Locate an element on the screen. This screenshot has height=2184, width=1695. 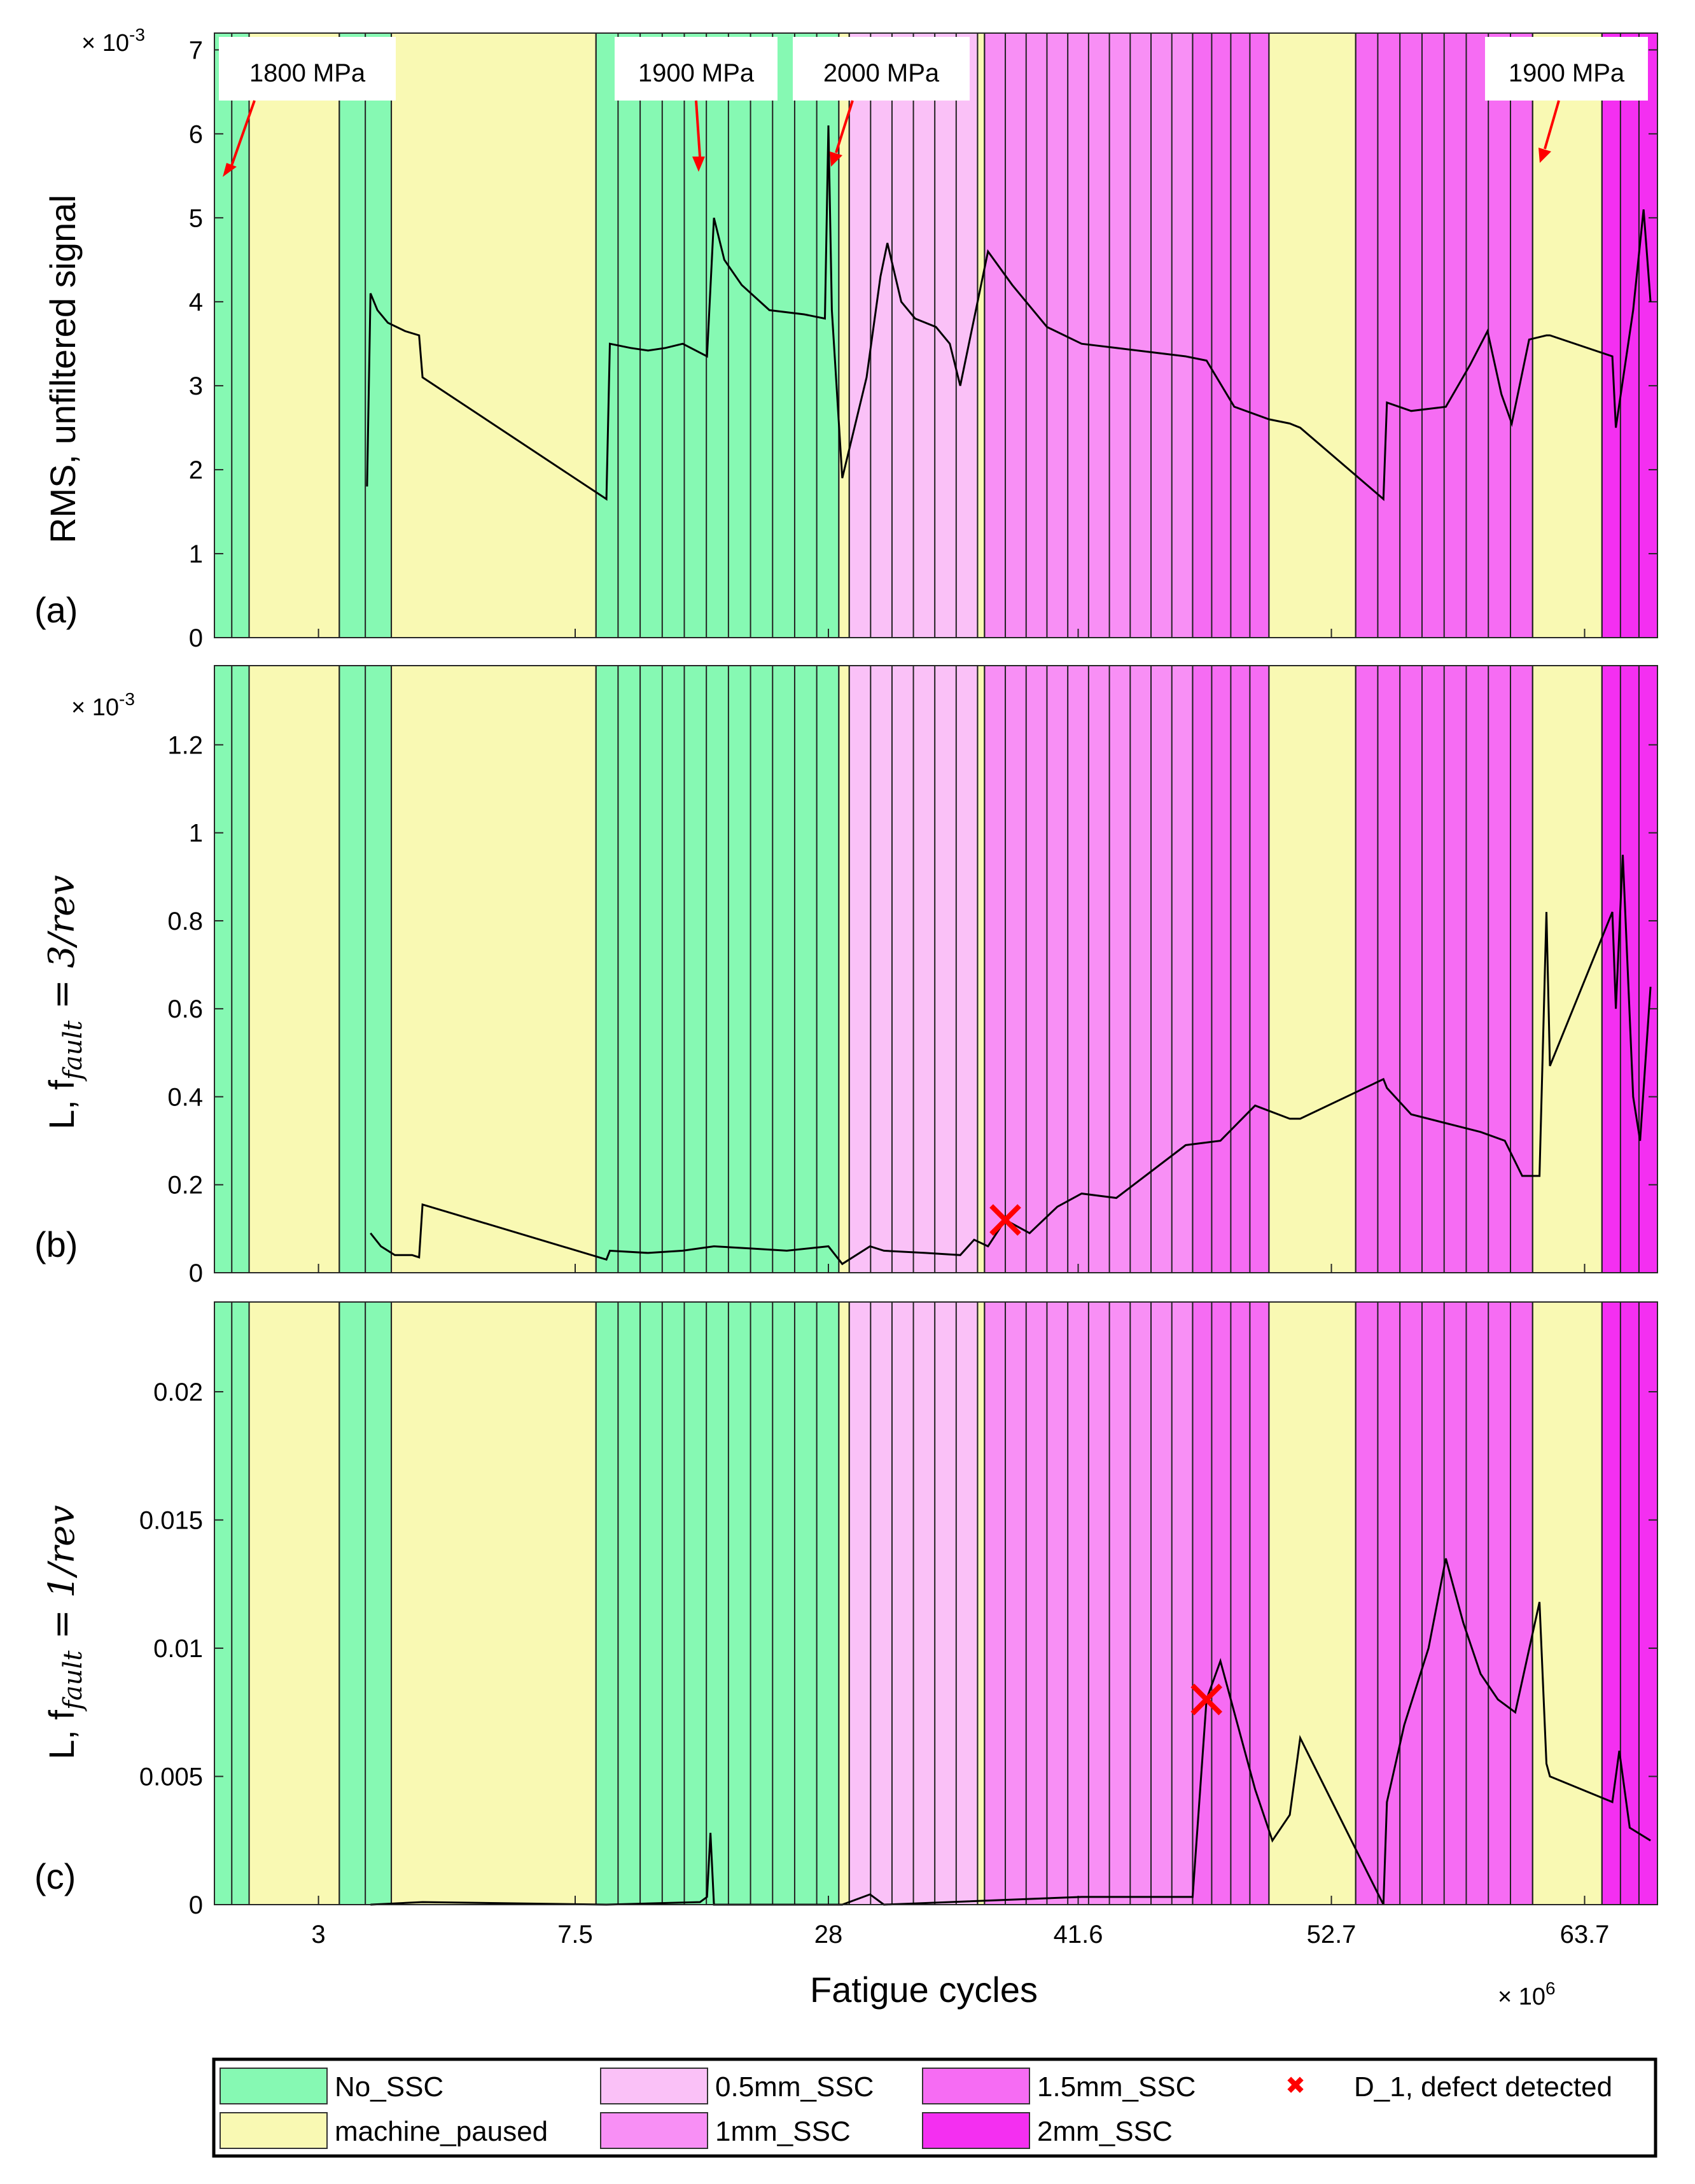
y-tick-label: 1.2 is located at coordinates (185, 745).